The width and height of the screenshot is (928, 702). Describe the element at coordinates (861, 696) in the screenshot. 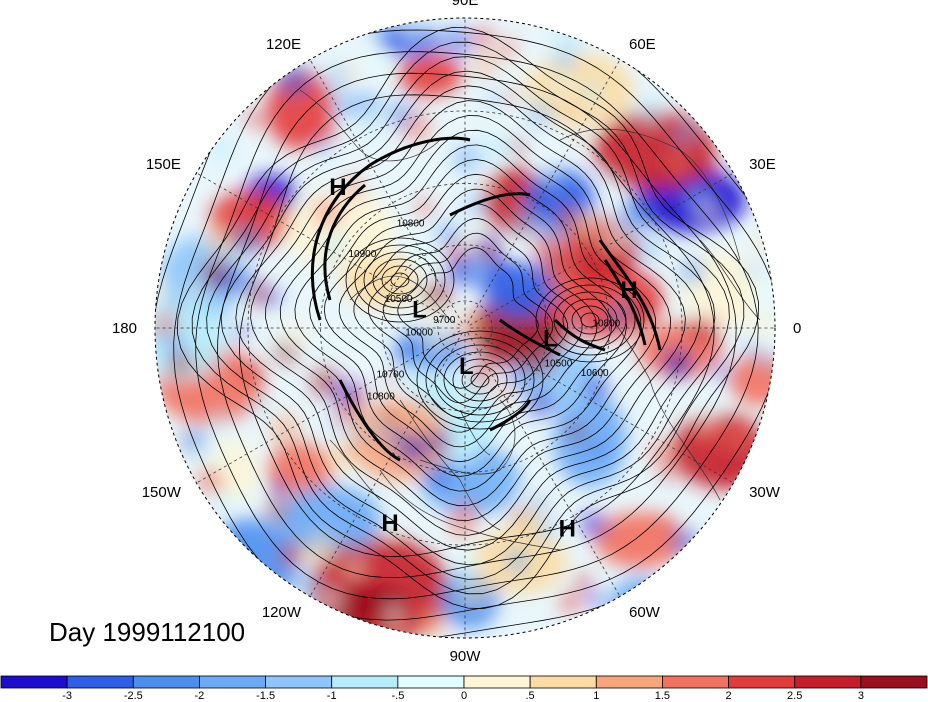

I see `colorbar-tick-label: 3` at that location.